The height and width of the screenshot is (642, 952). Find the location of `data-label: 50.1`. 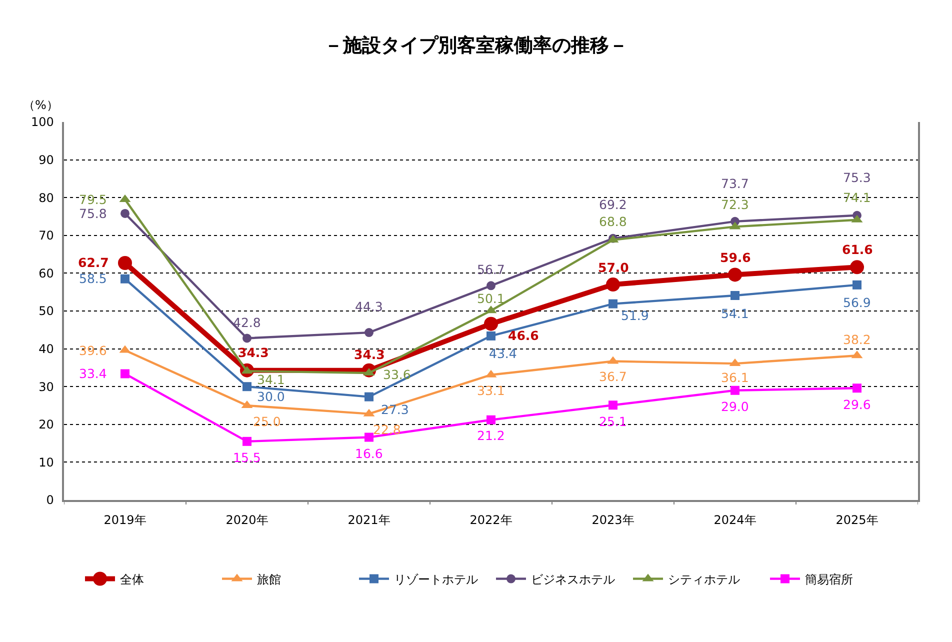

data-label: 50.1 is located at coordinates (491, 298).